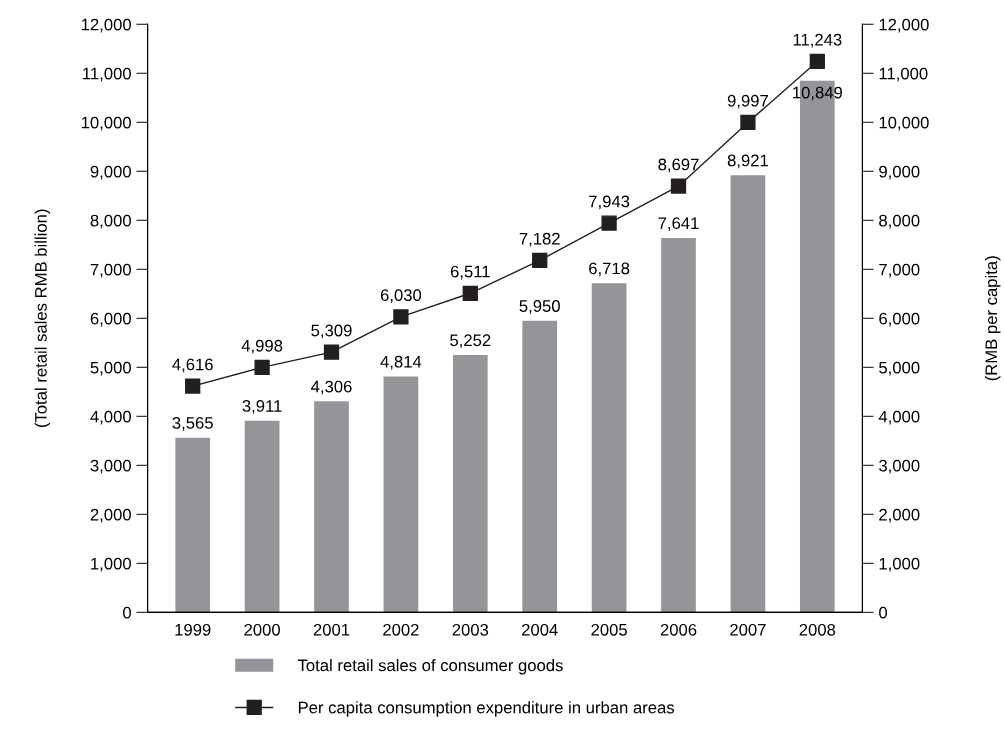  I want to click on data-label: 7,641, so click(678, 224).